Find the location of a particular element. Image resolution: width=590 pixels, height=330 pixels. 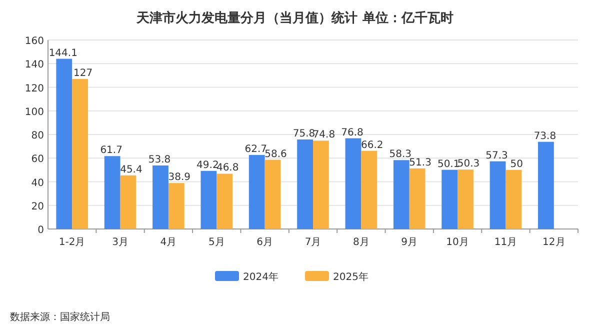

data-label: 74.8 is located at coordinates (324, 135).